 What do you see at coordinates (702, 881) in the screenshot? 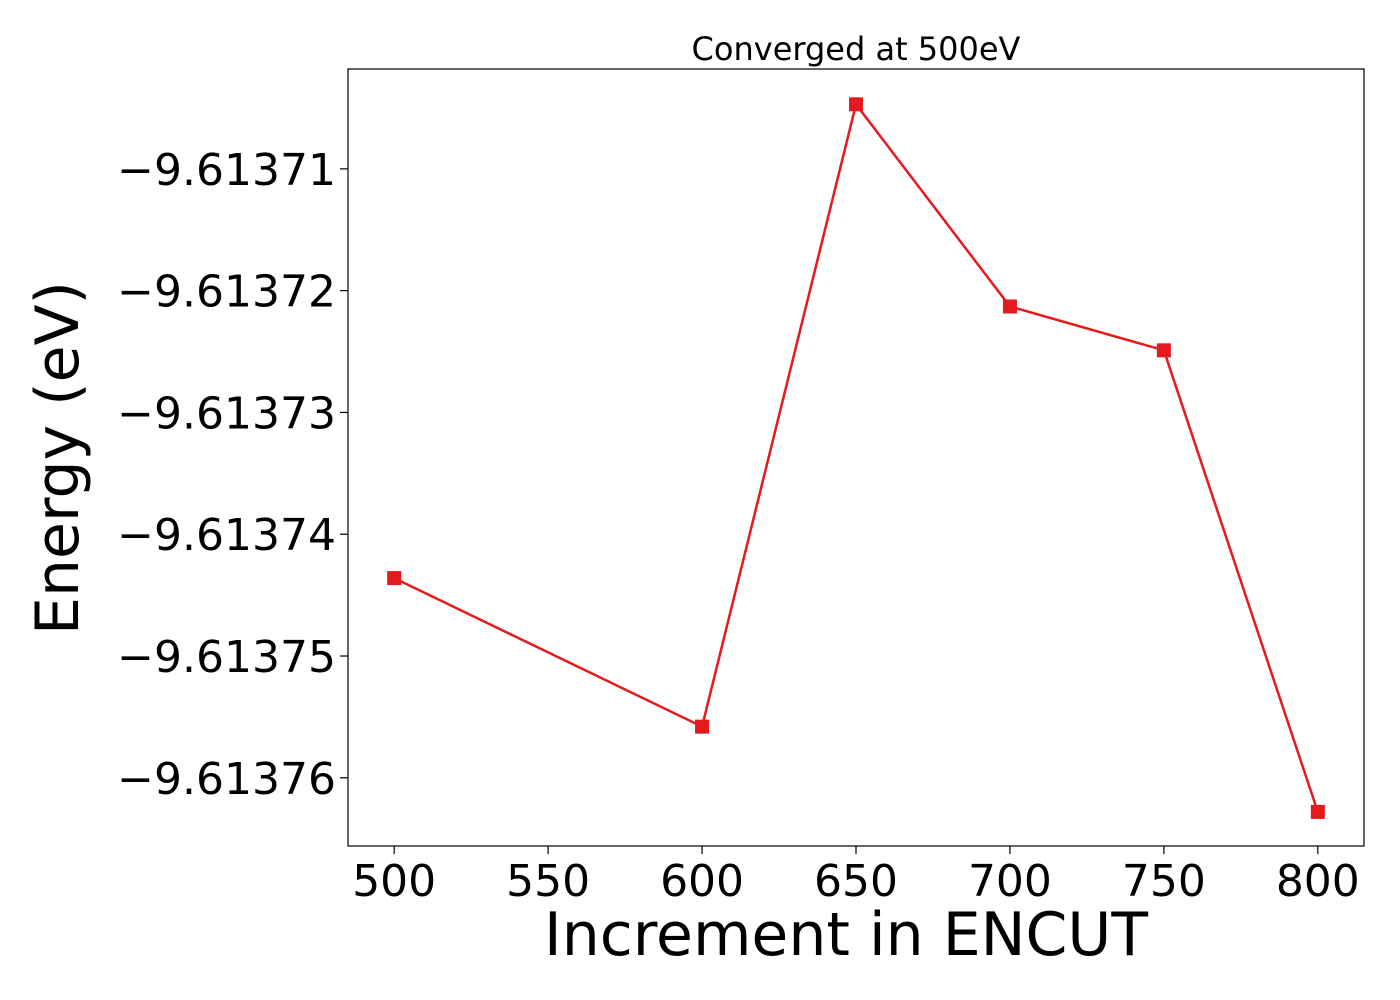
I see `x-tick-label: 600` at bounding box center [702, 881].